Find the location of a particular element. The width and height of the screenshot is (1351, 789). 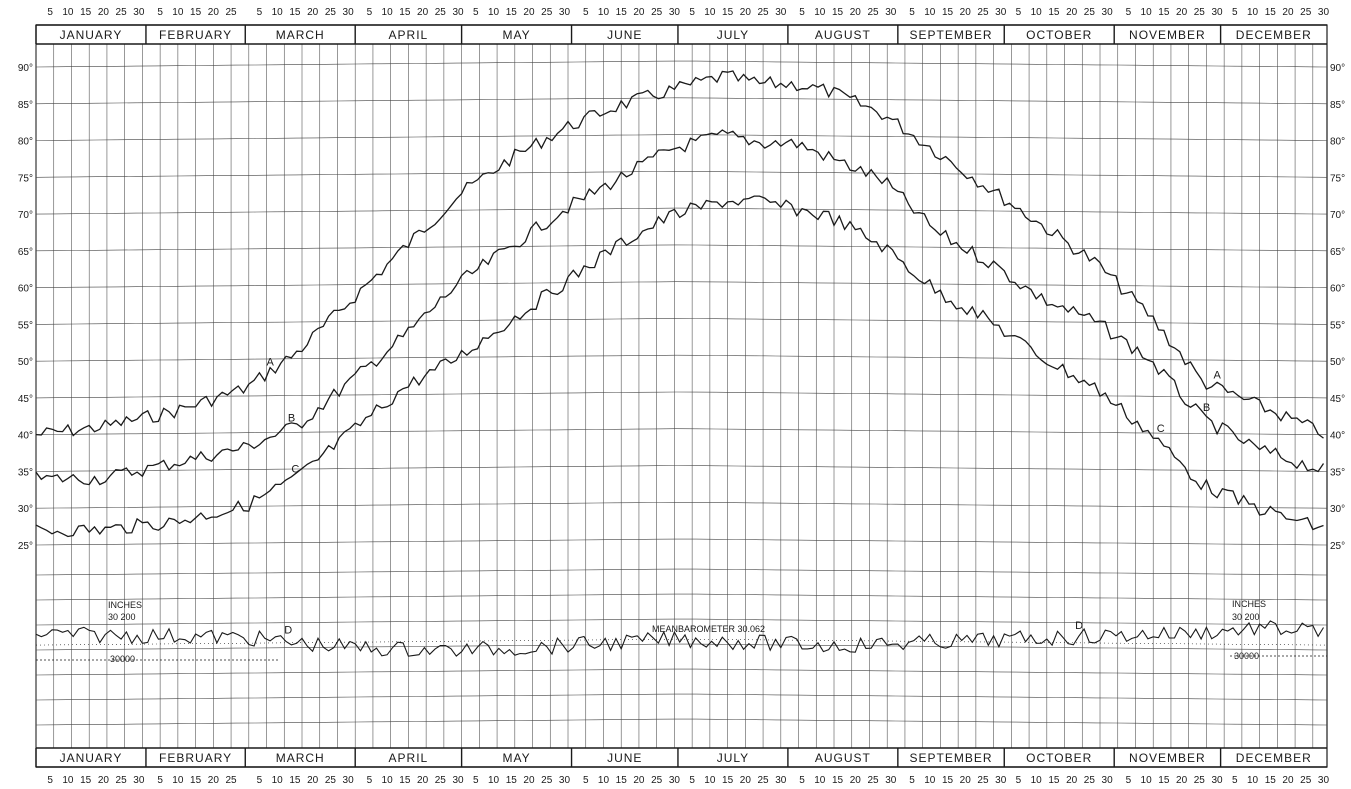

month-label-top: OCTOBER is located at coordinates (1059, 35).